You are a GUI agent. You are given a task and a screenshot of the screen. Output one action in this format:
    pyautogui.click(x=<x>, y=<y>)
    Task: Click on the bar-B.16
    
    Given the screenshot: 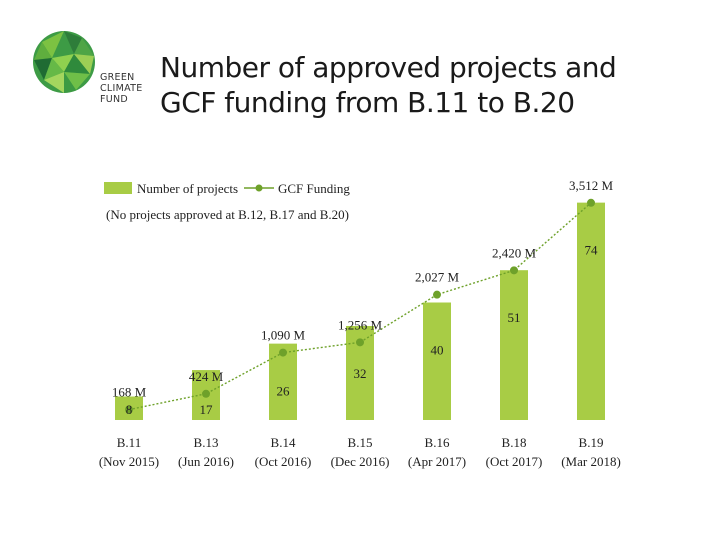 What is the action you would take?
    pyautogui.click(x=437, y=361)
    